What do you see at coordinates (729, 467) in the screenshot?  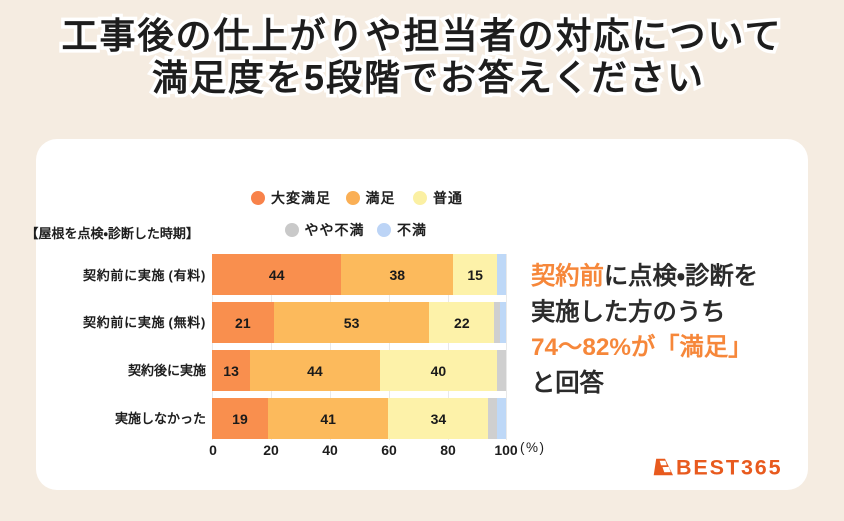 I see `svg-text: BEST365` at bounding box center [729, 467].